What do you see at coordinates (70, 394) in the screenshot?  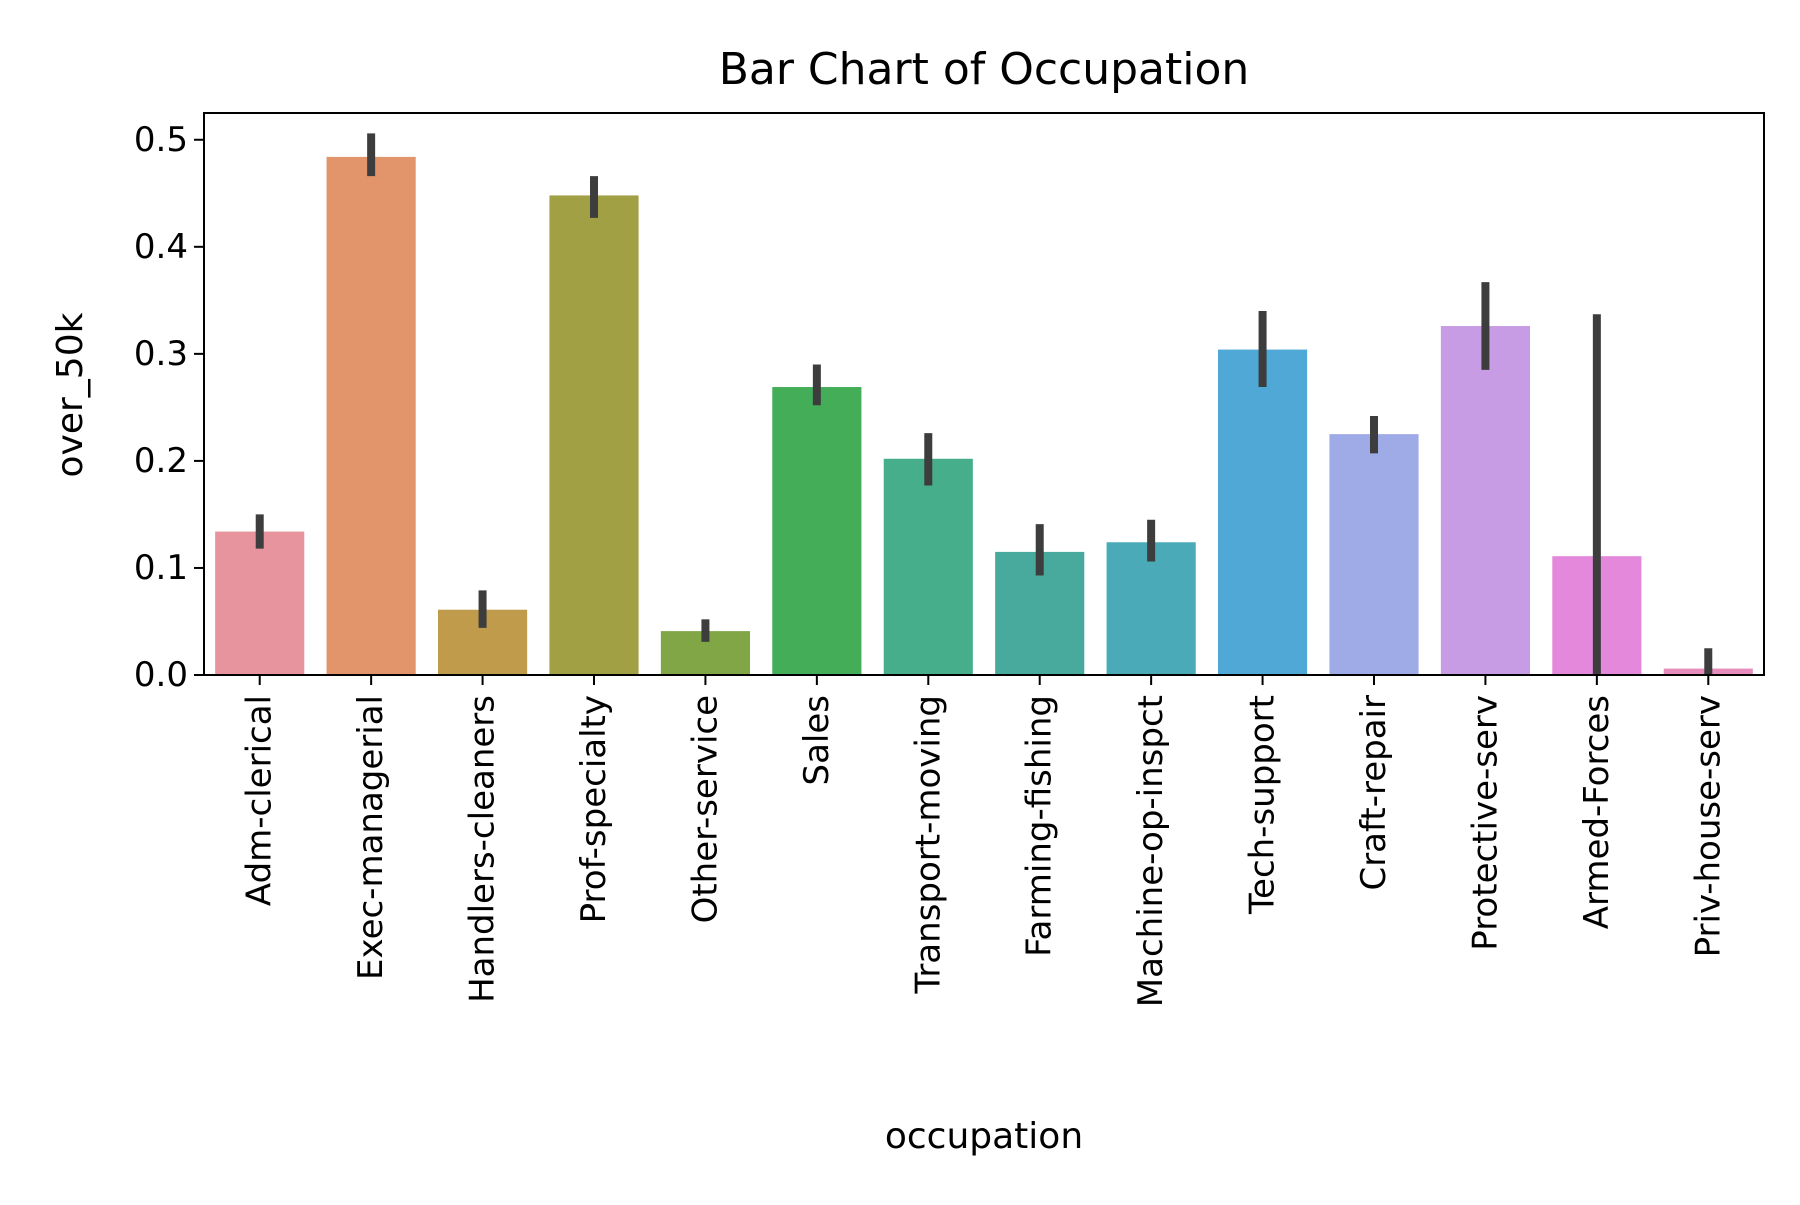 I see `y-axis-label: over_50k` at bounding box center [70, 394].